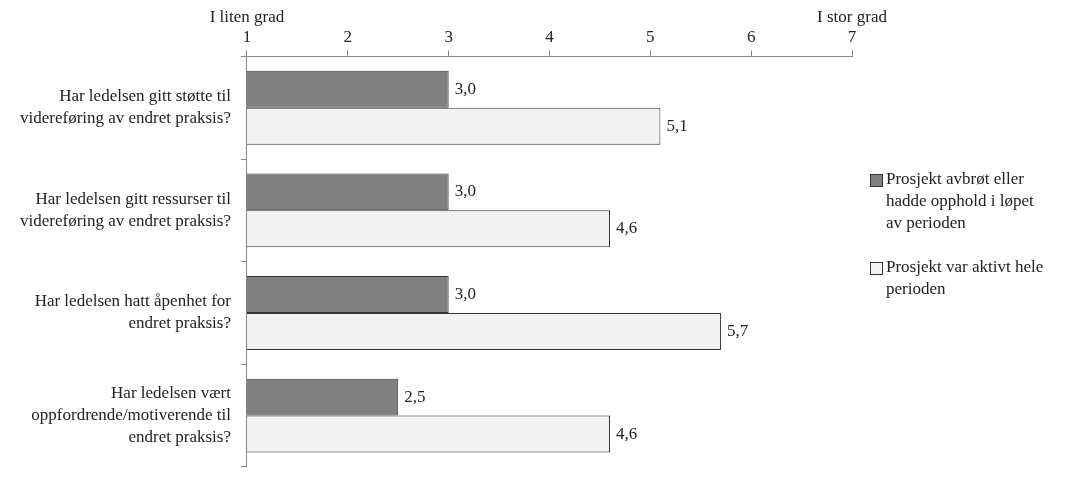  Describe the element at coordinates (247, 36) in the screenshot. I see `x-tick-label: 1` at that location.